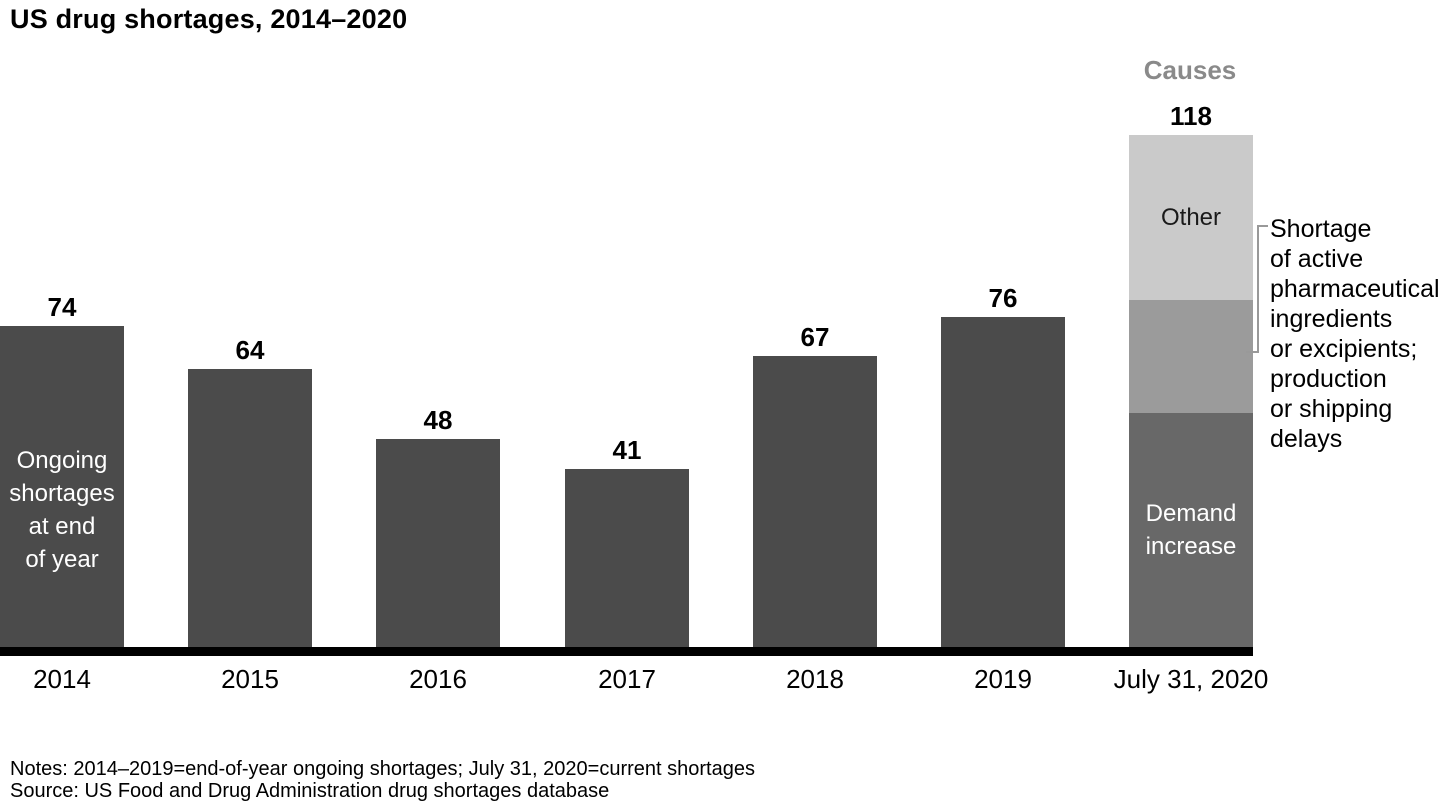  I want to click on segment-label-other: Other, so click(1191, 217).